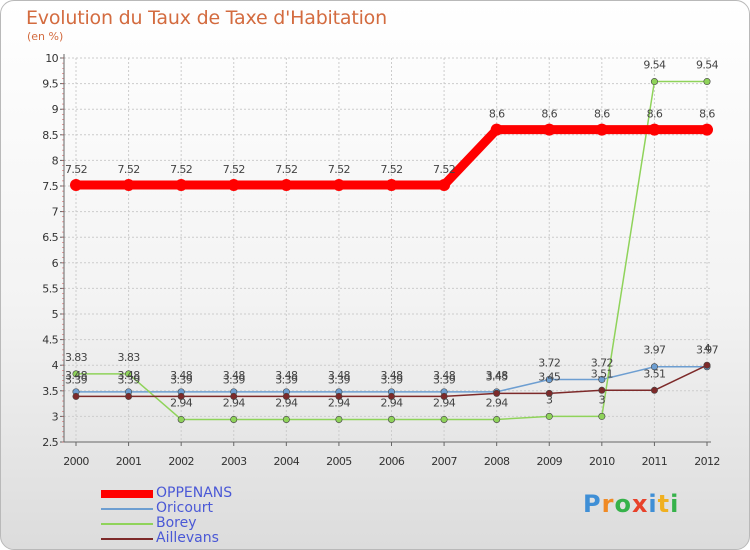 Image resolution: width=750 pixels, height=550 pixels. Describe the element at coordinates (50, 340) in the screenshot. I see `y-tick-label: 4.5` at that location.